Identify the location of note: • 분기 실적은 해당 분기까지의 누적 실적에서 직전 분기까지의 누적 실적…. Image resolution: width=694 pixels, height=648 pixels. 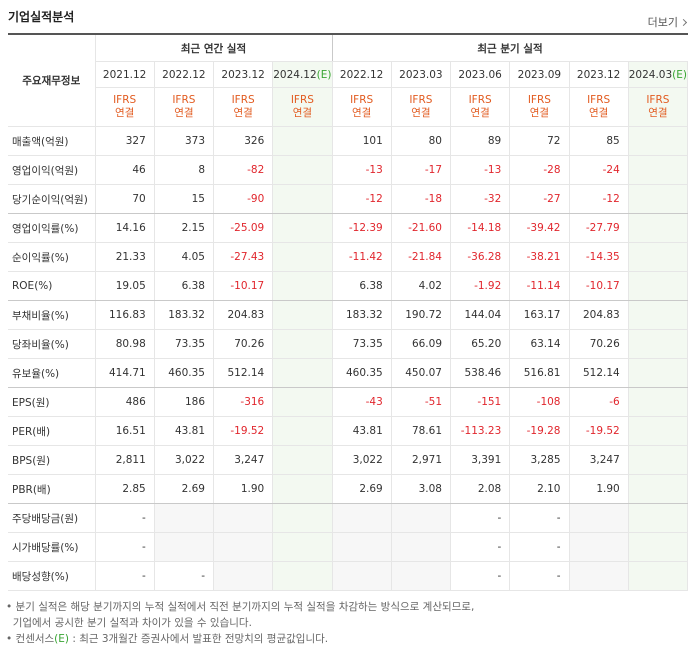
(240, 615).